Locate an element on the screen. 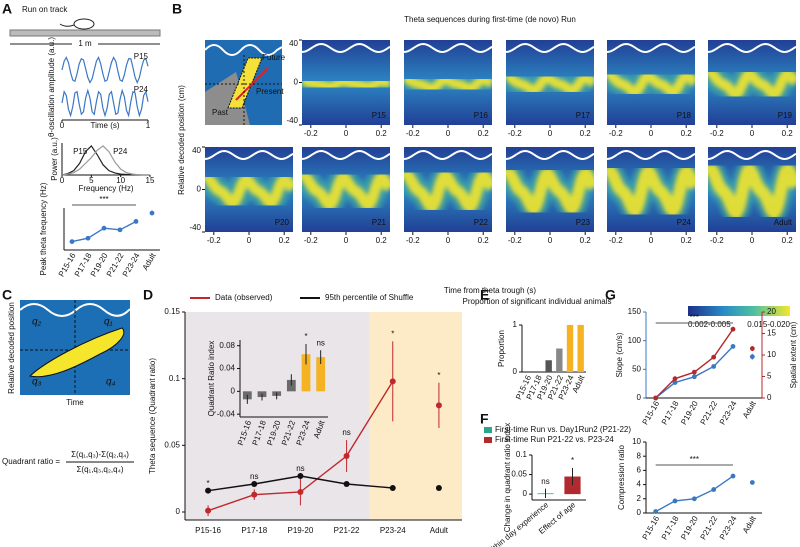 This screenshot has height=547, width=800. background-young is located at coordinates (277, 416).